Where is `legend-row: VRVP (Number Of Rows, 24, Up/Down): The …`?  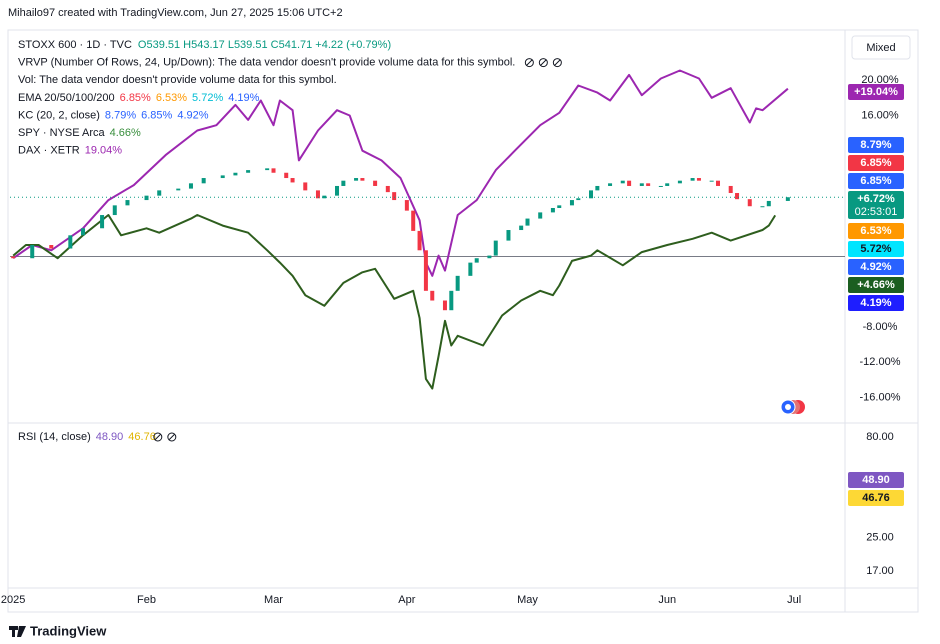
legend-row: VRVP (Number Of Rows, 24, Up/Down): The … is located at coordinates (266, 63).